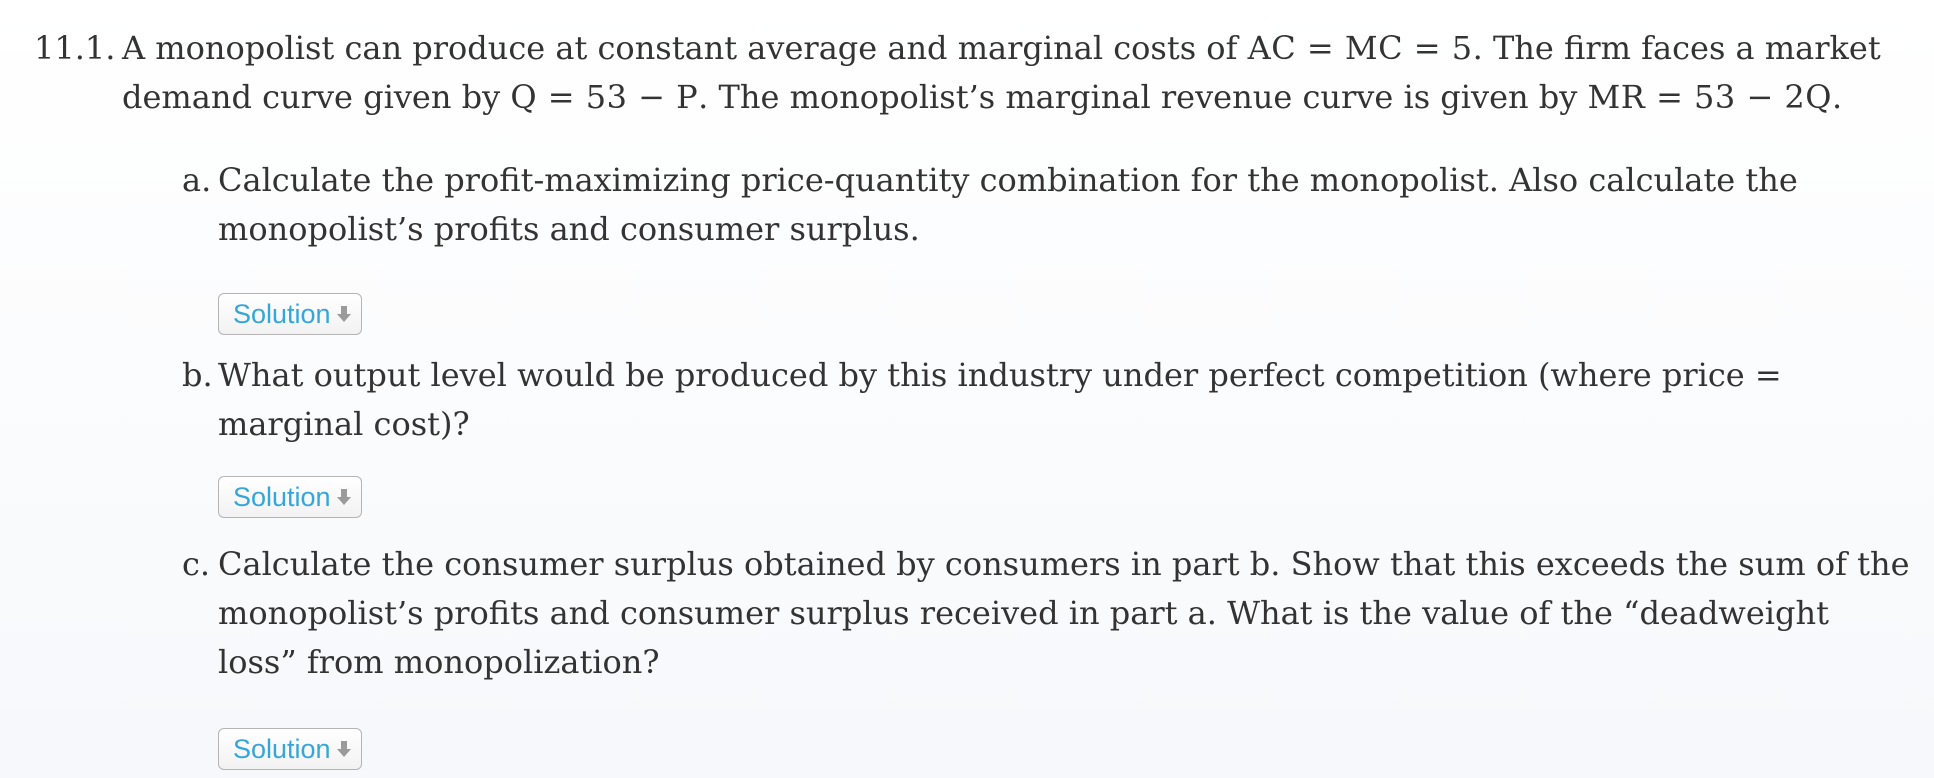 The height and width of the screenshot is (778, 1934). Describe the element at coordinates (1837, 97) in the screenshot. I see `problem-text-4: .` at that location.